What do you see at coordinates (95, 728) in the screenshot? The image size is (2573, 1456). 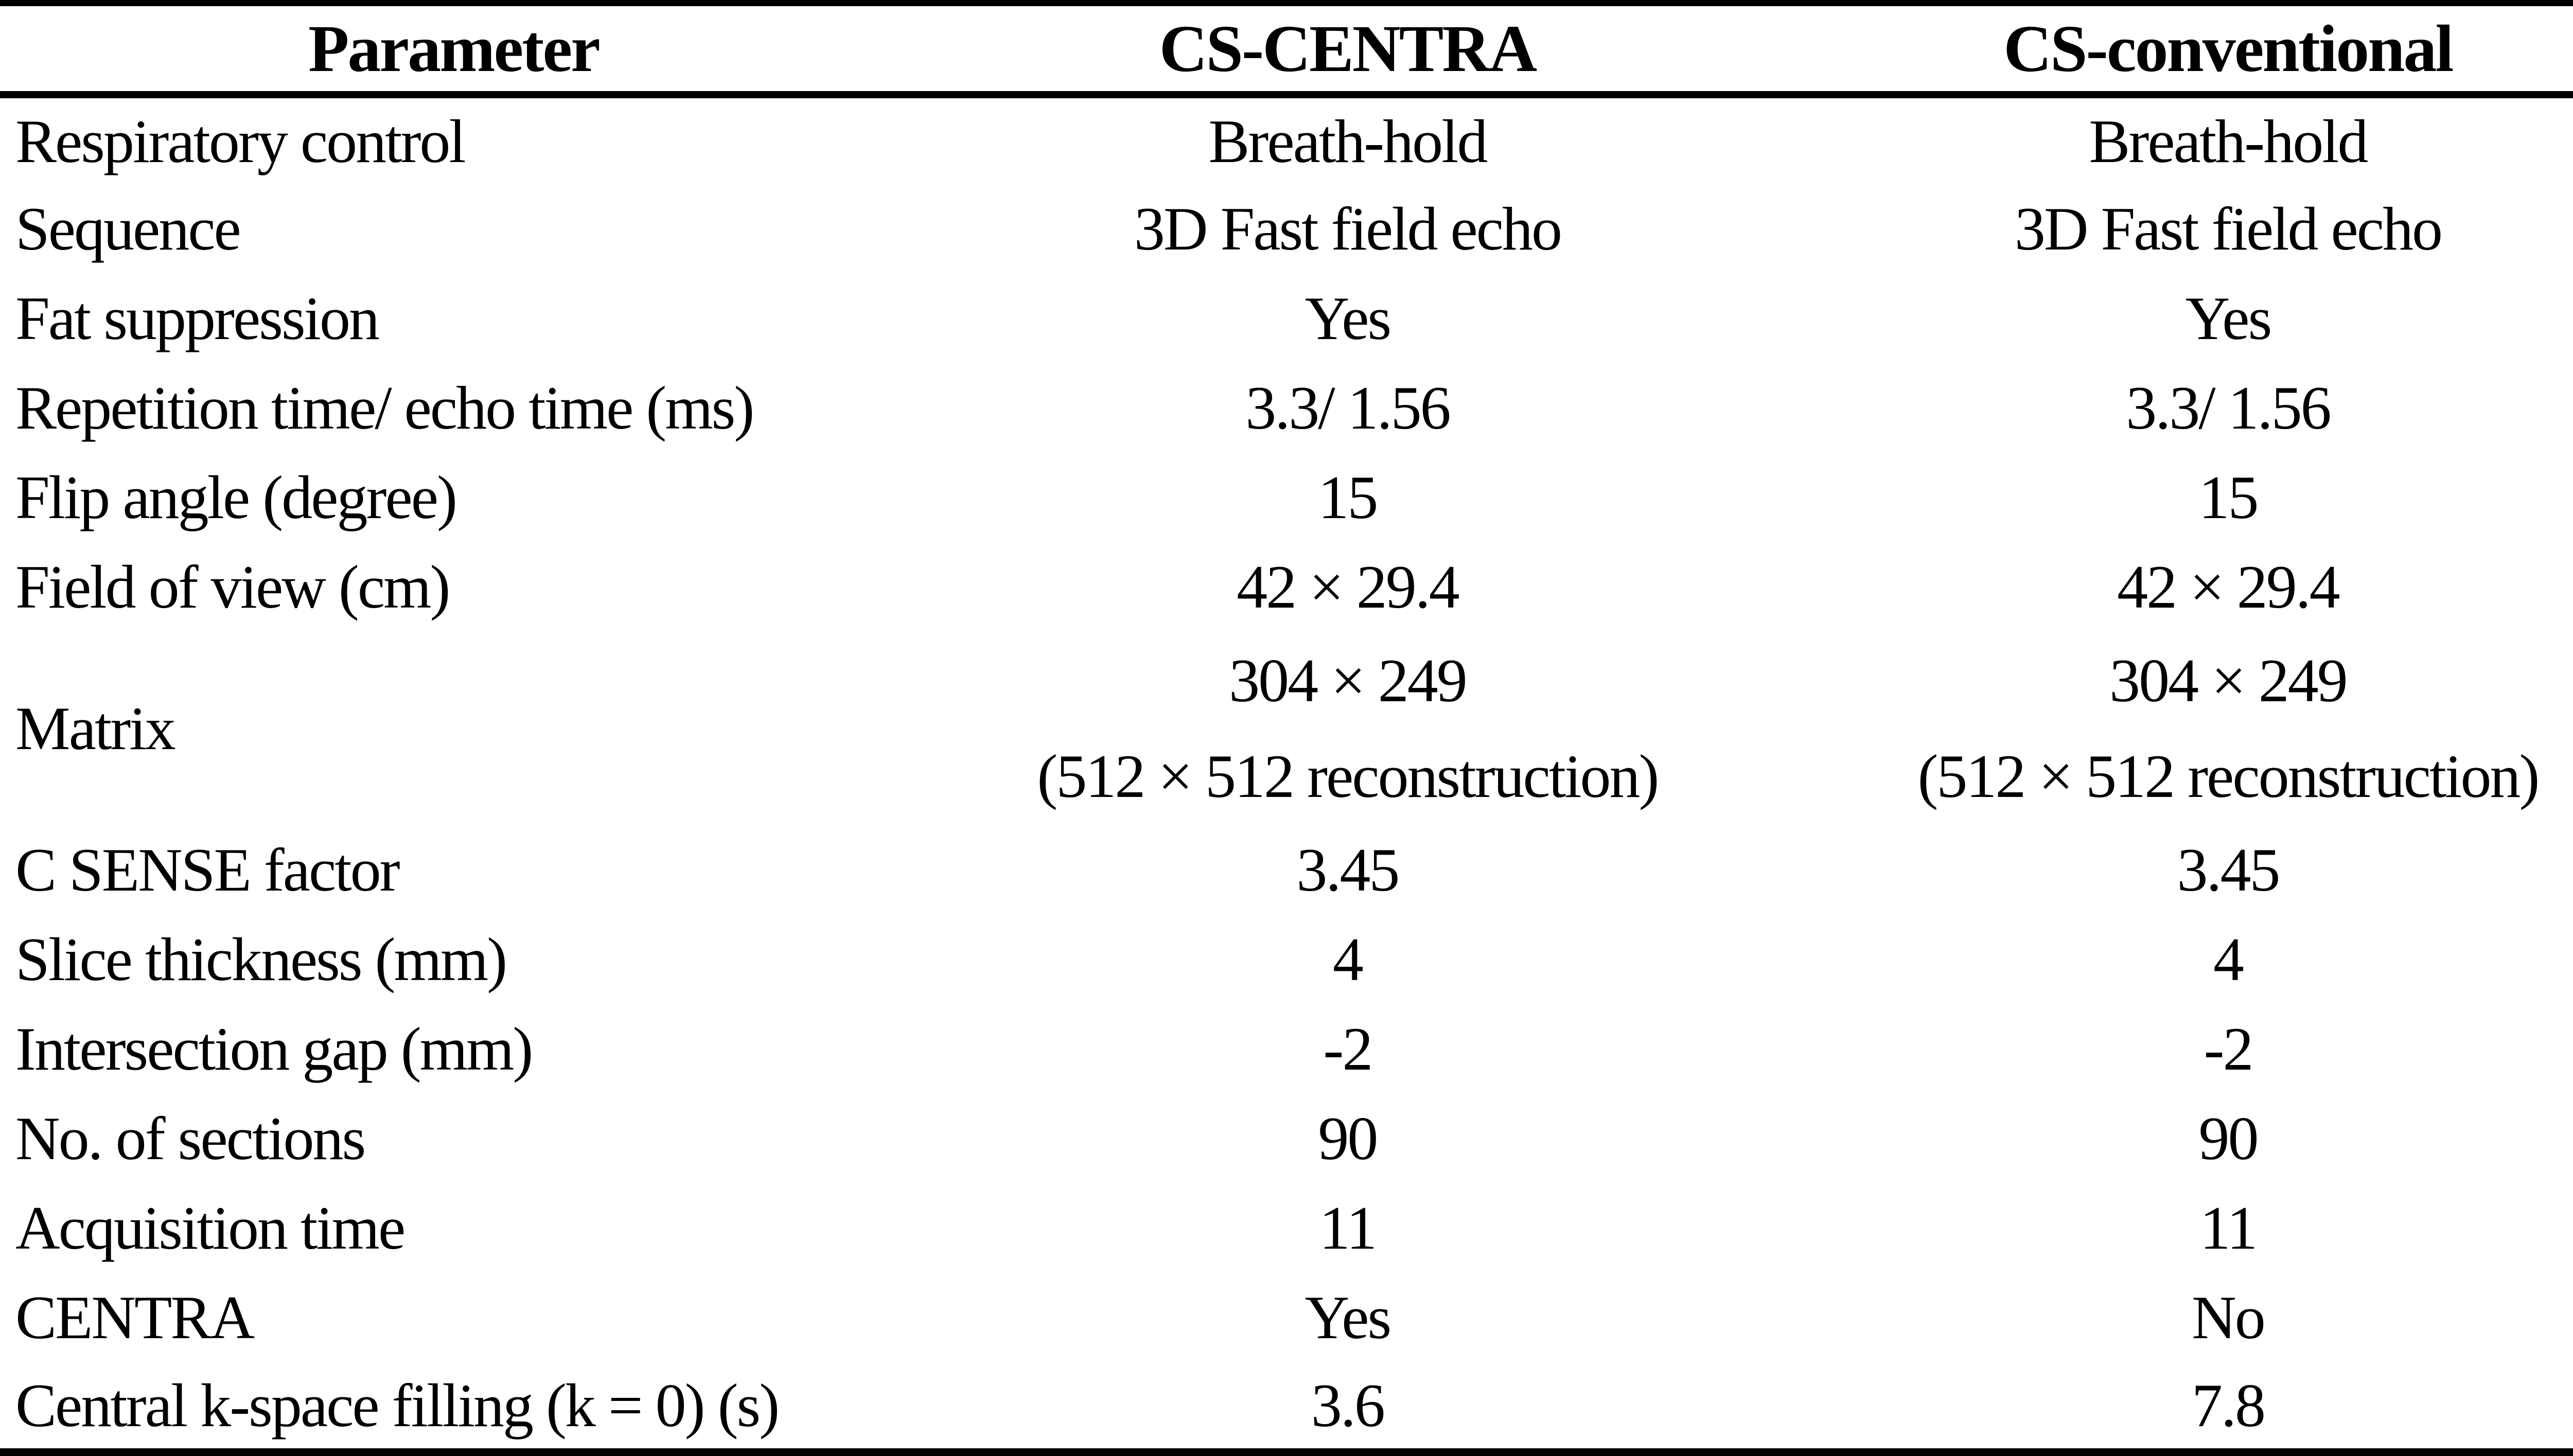 I see `param-label: Matrix` at bounding box center [95, 728].